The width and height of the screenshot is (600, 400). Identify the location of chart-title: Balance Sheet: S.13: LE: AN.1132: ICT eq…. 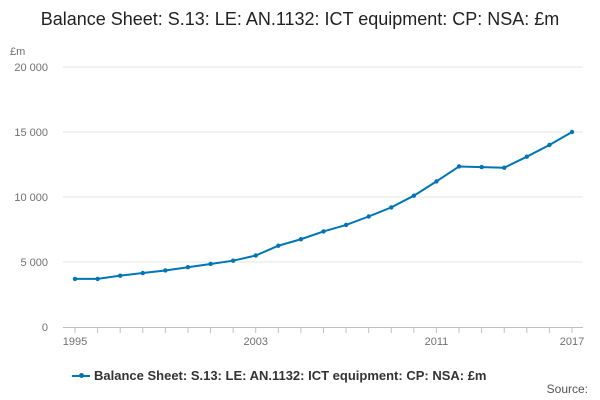
(300, 19).